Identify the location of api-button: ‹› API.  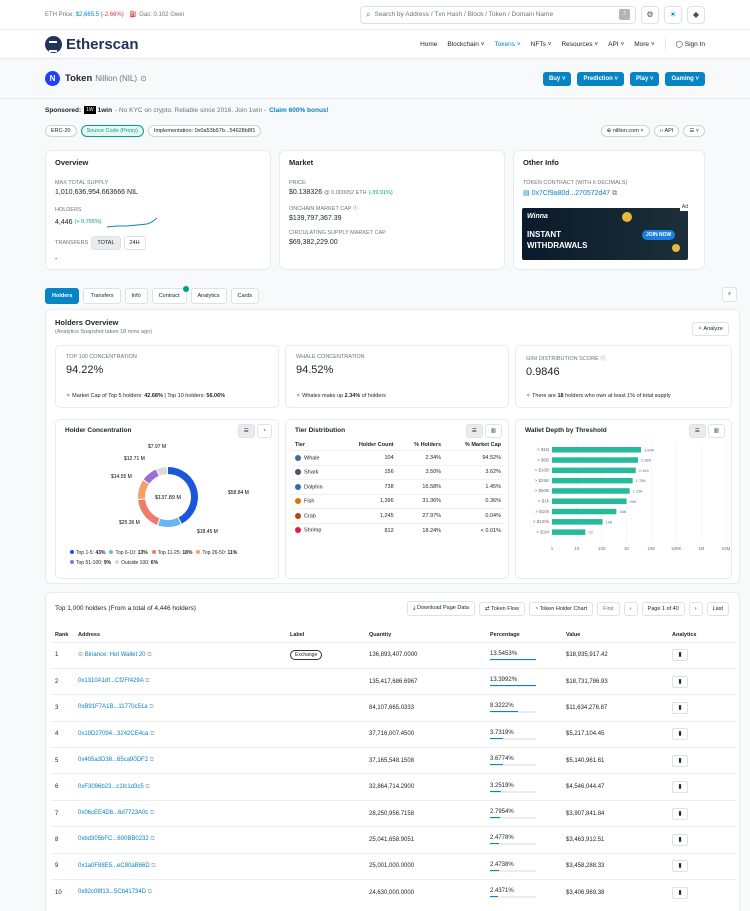
(666, 131).